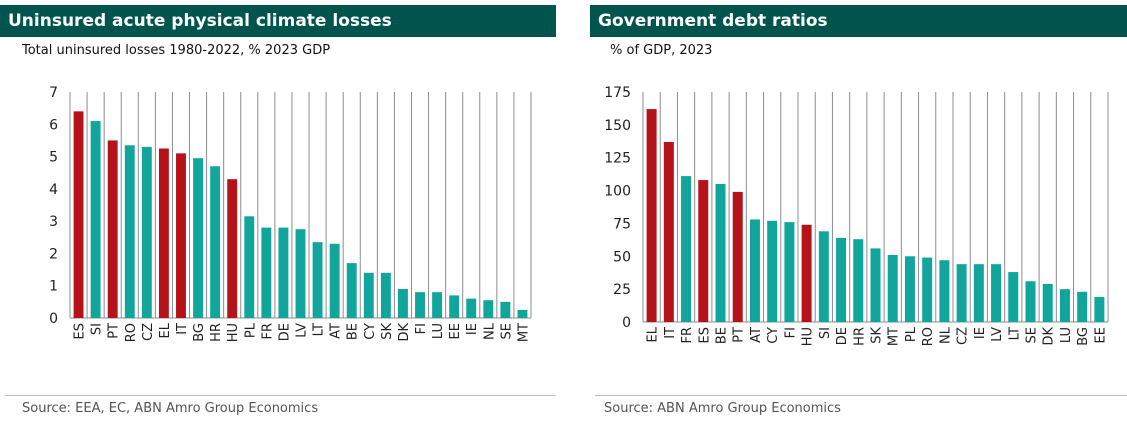 The width and height of the screenshot is (1127, 421). I want to click on bar-sk, so click(385, 295).